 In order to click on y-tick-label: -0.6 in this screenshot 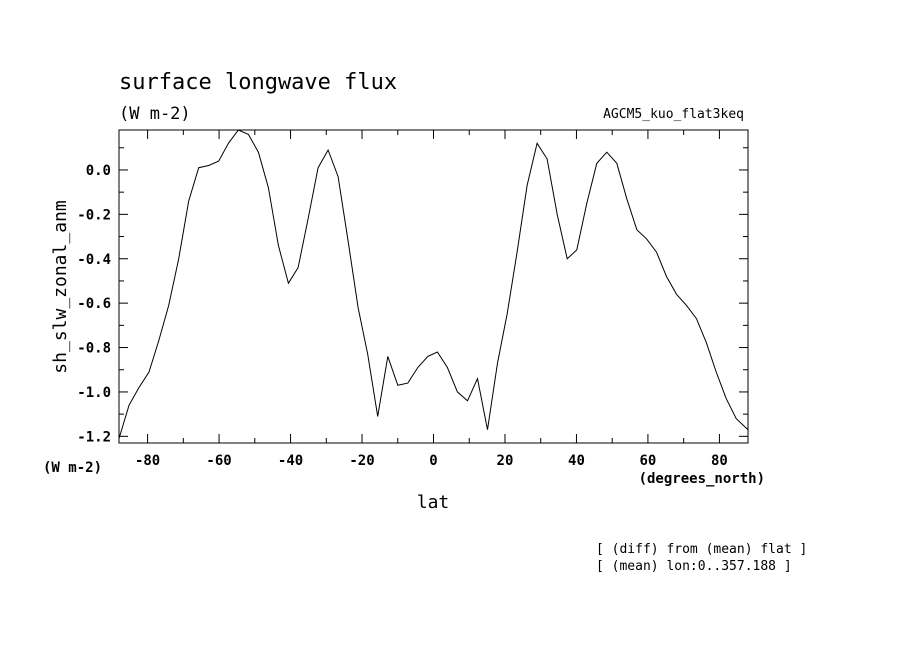, I will do `click(94, 304)`.